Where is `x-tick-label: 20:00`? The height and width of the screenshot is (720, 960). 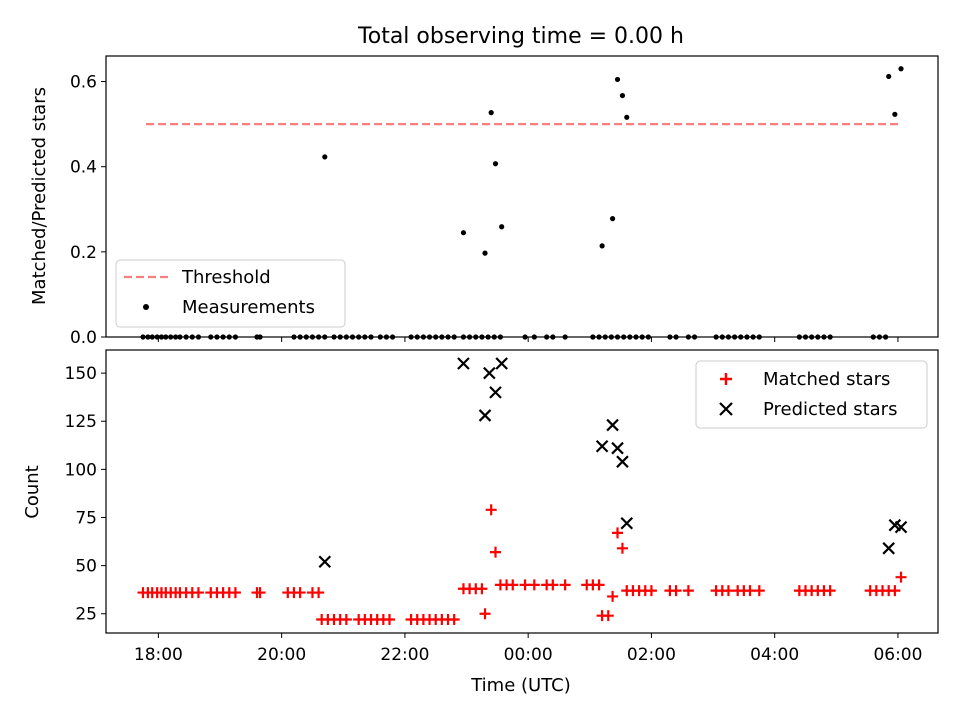
x-tick-label: 20:00 is located at coordinates (281, 655).